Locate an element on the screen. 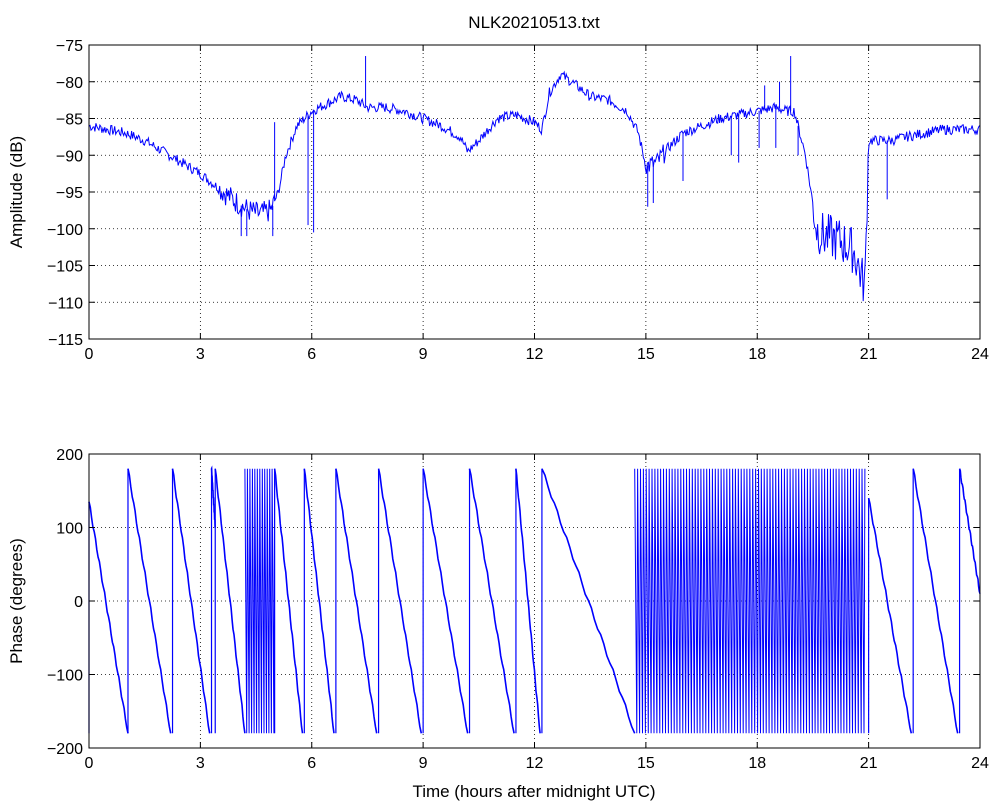  y-tick-label: −95 is located at coordinates (69, 193).